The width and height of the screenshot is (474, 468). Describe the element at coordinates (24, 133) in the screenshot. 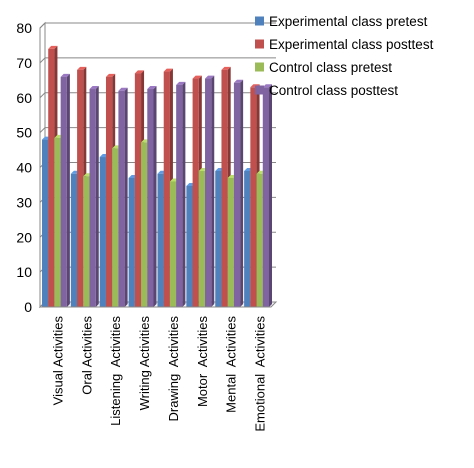

I see `y-tick-label: 50` at that location.